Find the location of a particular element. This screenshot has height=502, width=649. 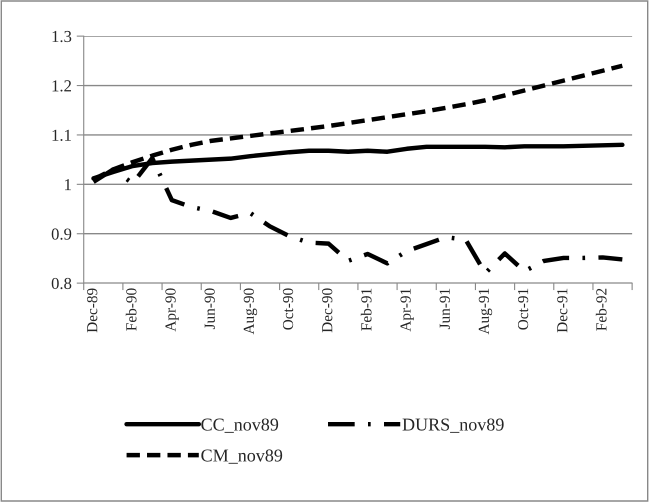

y-tick-label: 0.9 is located at coordinates (62, 234).